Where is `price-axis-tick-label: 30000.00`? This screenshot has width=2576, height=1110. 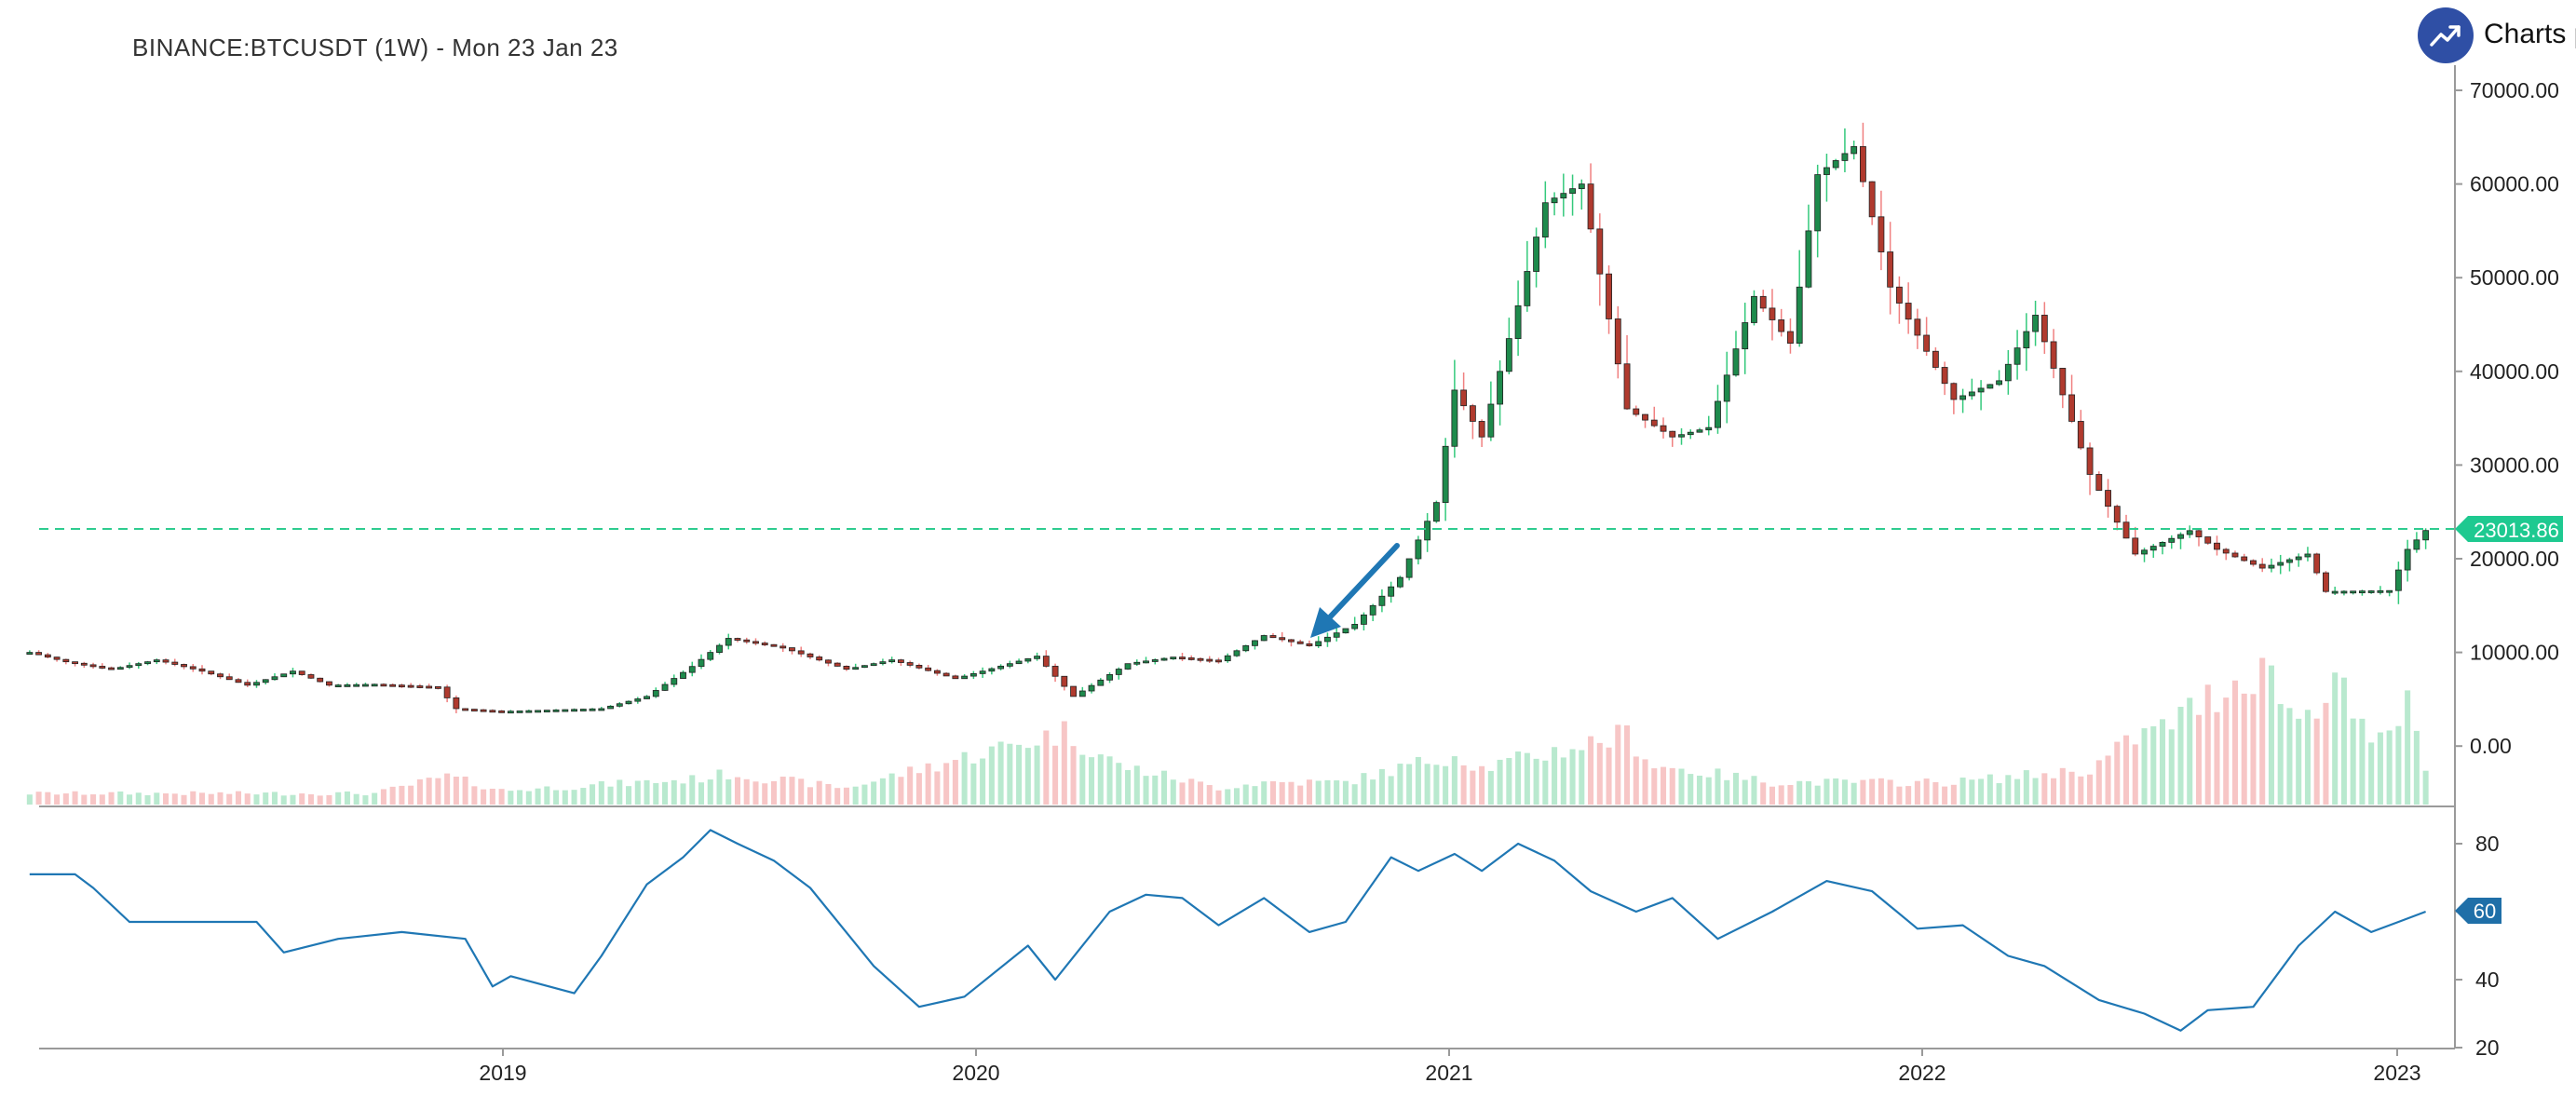
price-axis-tick-label: 30000.00 is located at coordinates (2514, 465).